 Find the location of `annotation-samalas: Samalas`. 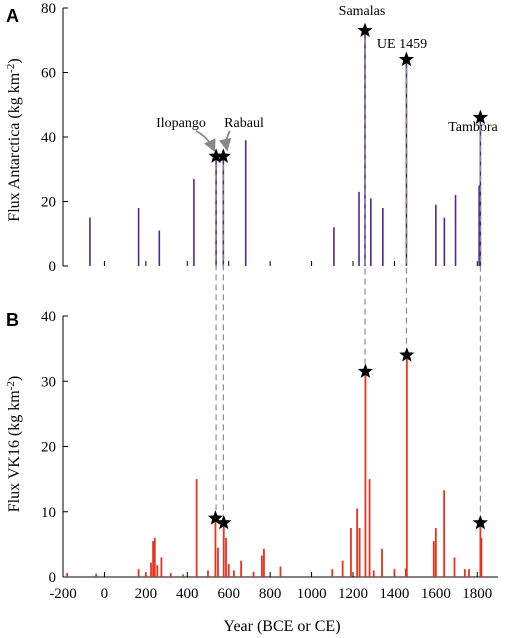

annotation-samalas: Samalas is located at coordinates (362, 11).